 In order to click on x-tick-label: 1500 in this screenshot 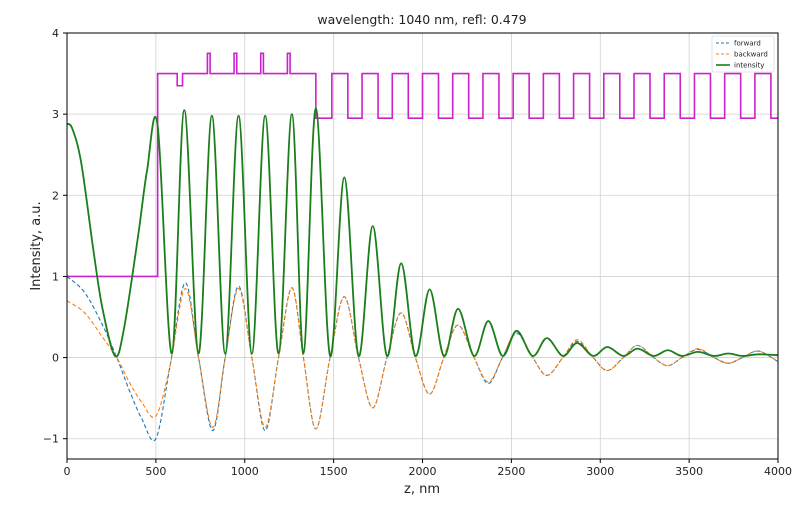, I will do `click(334, 471)`.